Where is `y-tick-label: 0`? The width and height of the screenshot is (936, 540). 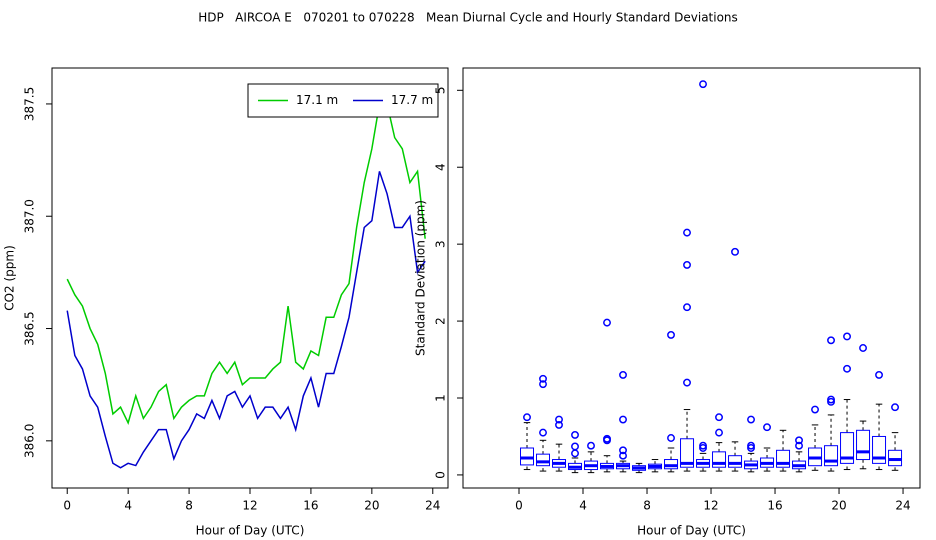
y-tick-label: 0 is located at coordinates (441, 475).